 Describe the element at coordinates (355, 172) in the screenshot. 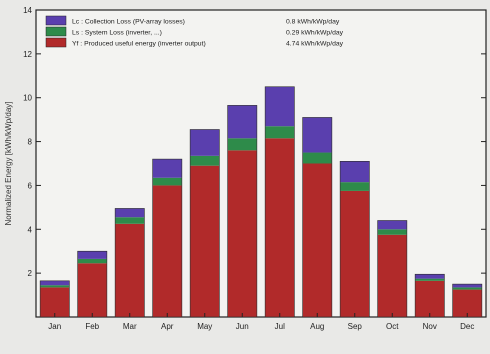

I see `bar-segment-sep-s2` at that location.